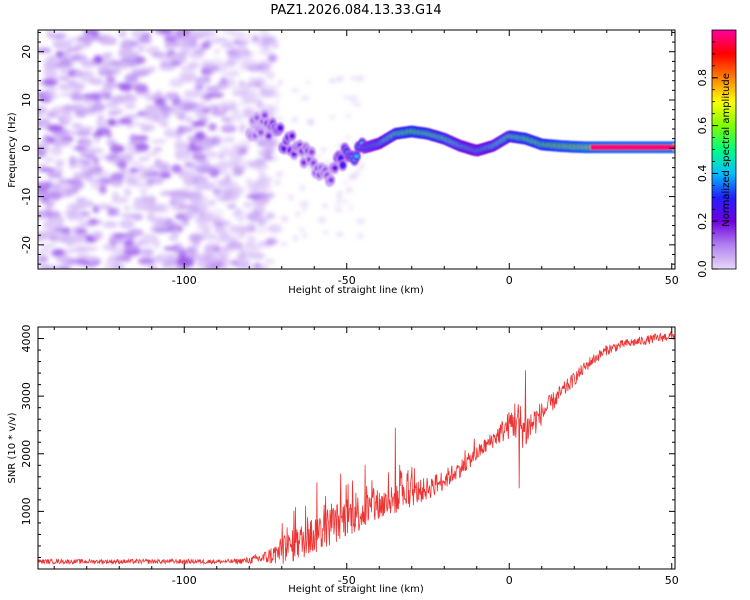 This screenshot has width=750, height=600. I want to click on y-tick-label: 0, so click(26, 148).